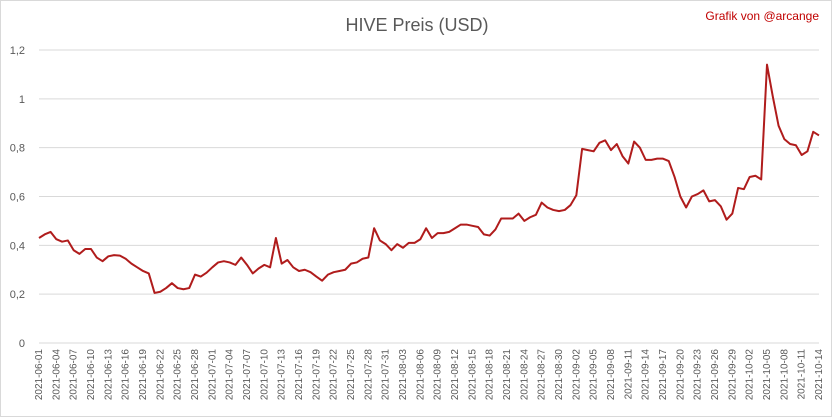  Describe the element at coordinates (351, 375) in the screenshot. I see `x-tick-label: 2021-07-25` at that location.